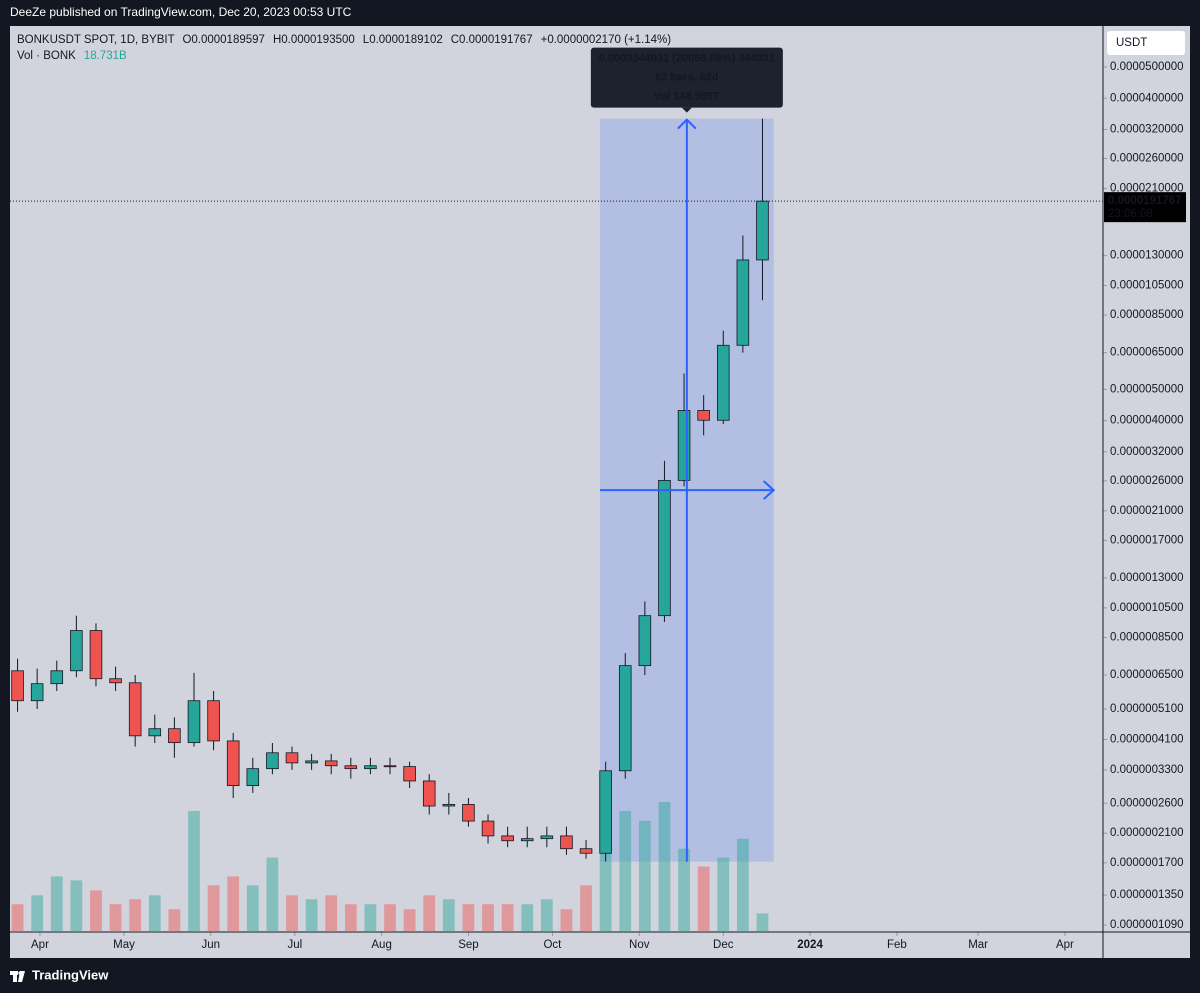 Image resolution: width=1200 pixels, height=993 pixels. Describe the element at coordinates (1147, 833) in the screenshot. I see `y-tick-label: 0.0000002100` at that location.